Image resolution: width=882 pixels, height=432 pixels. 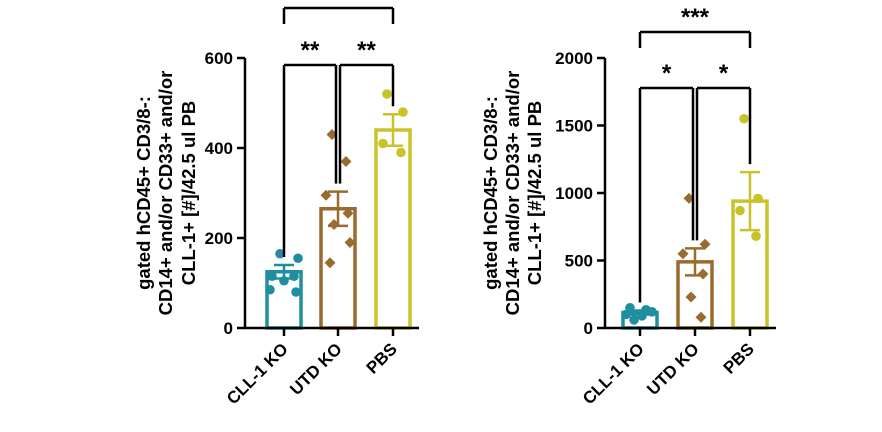 What do you see at coordinates (574, 58) in the screenshot?
I see `y-tick-label: 2000` at bounding box center [574, 58].